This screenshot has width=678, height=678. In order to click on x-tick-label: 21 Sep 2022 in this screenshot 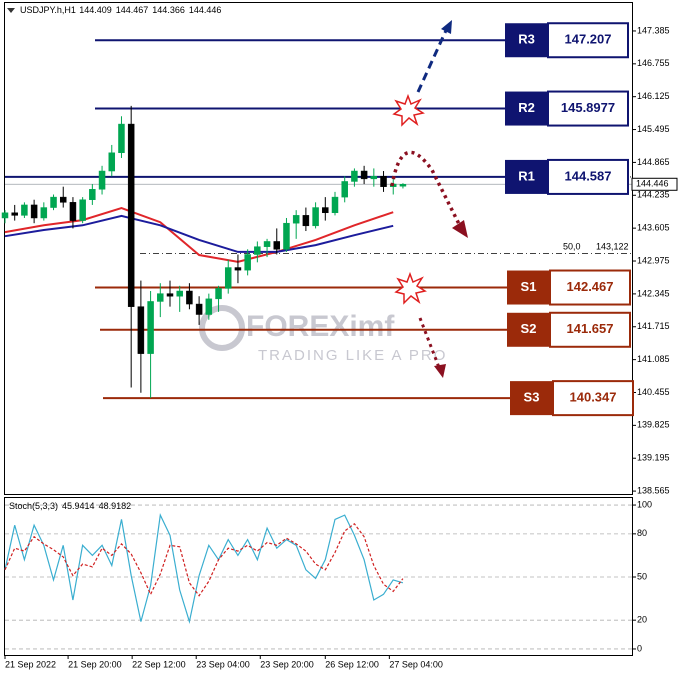, I will do `click(30, 664)`.